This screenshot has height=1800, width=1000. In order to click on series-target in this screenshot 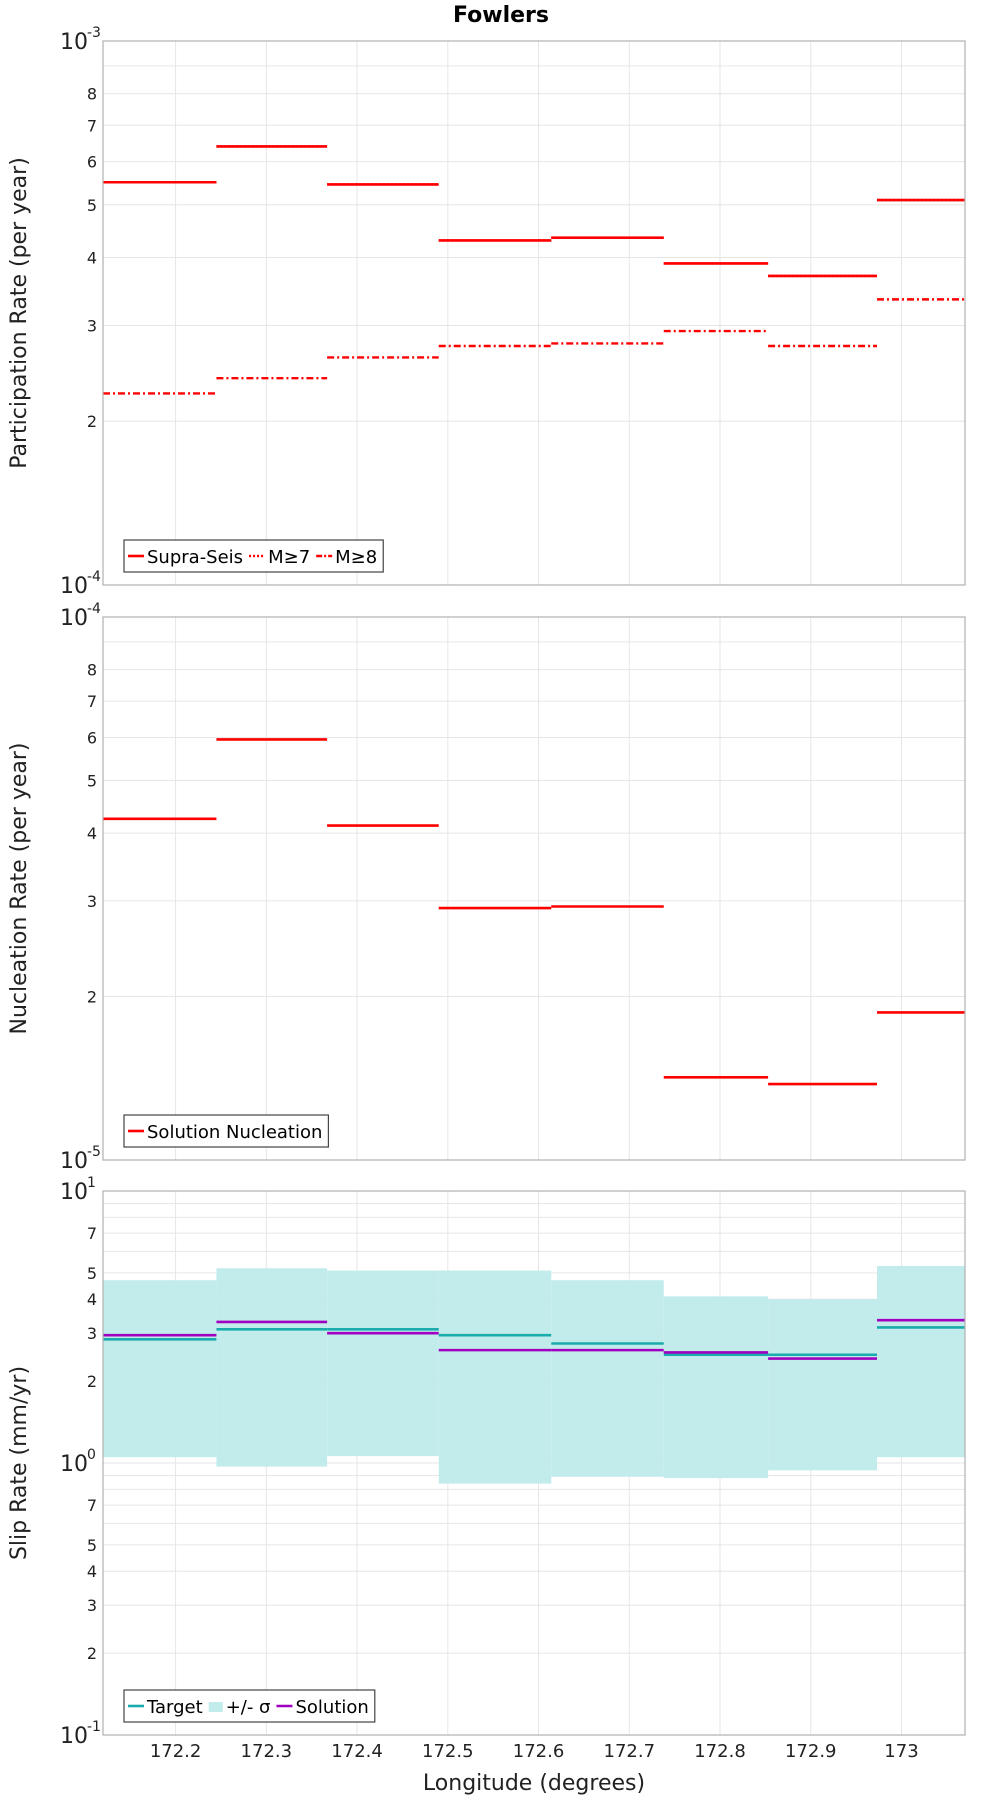, I will do `click(534, 1341)`.